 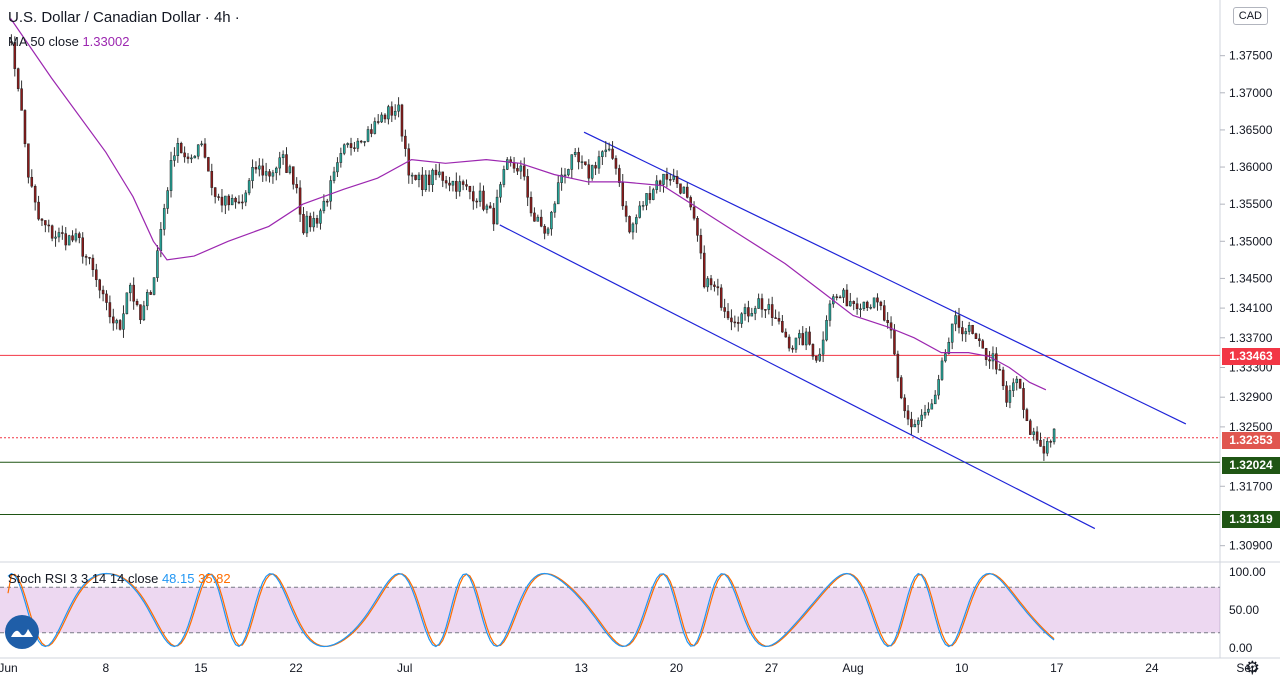 What do you see at coordinates (1251, 397) in the screenshot?
I see `y-tick-label: 1.32900` at bounding box center [1251, 397].